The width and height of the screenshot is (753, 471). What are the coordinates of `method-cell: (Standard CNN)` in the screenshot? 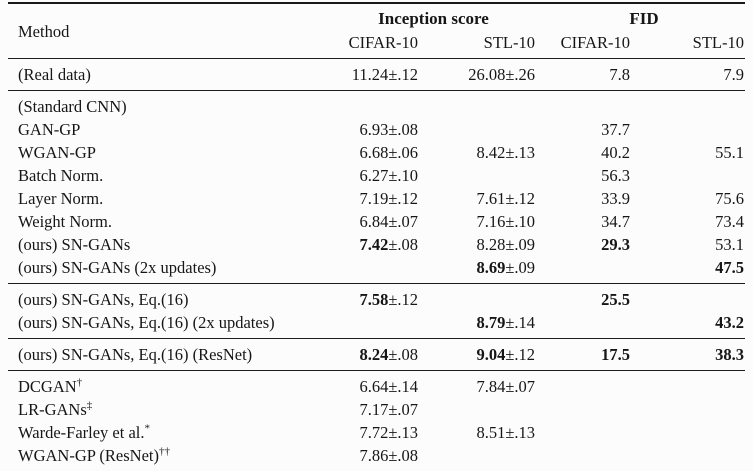 It's located at (166, 104).